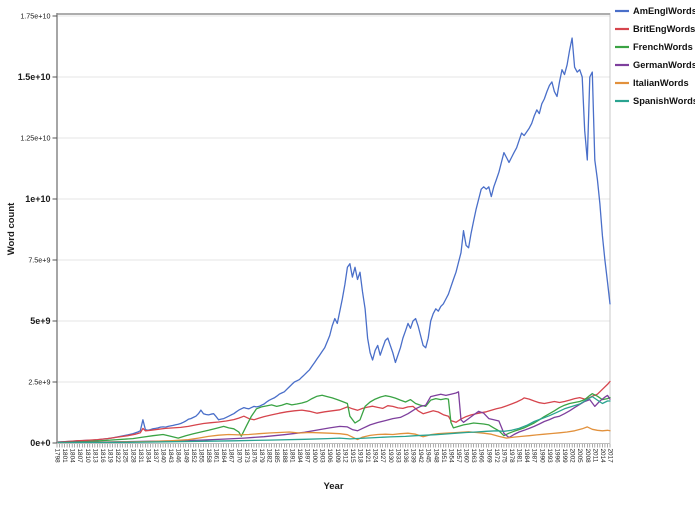 This screenshot has height=506, width=695. Describe the element at coordinates (178, 456) in the screenshot. I see `x-tick-label: 1846` at that location.